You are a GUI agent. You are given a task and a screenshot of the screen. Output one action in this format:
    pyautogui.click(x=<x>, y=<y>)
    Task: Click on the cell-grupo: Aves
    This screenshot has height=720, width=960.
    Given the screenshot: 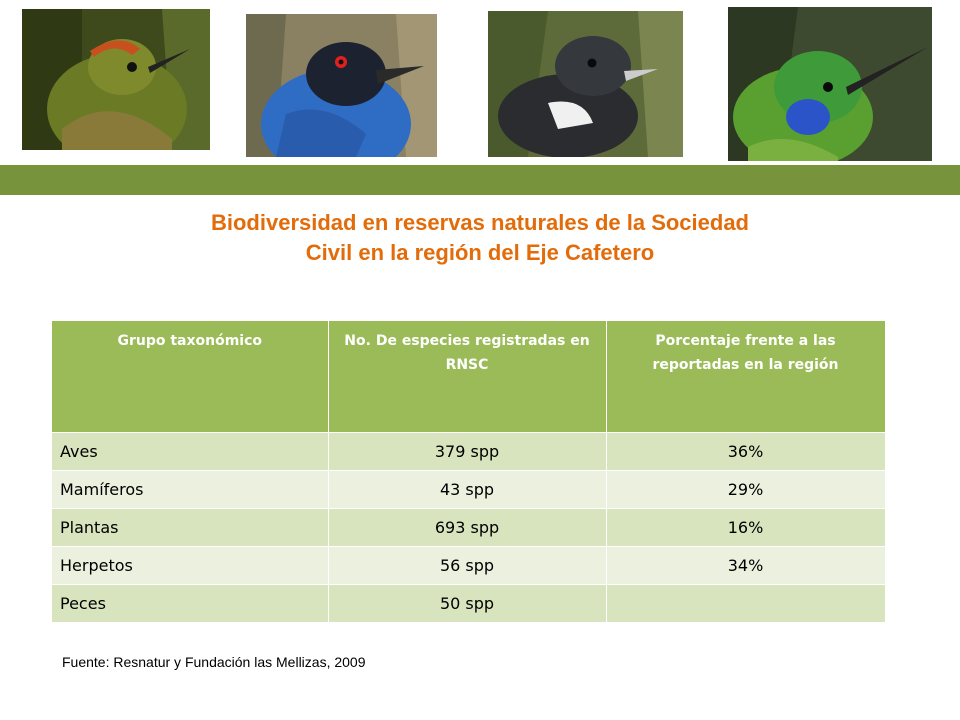 What is the action you would take?
    pyautogui.click(x=190, y=450)
    